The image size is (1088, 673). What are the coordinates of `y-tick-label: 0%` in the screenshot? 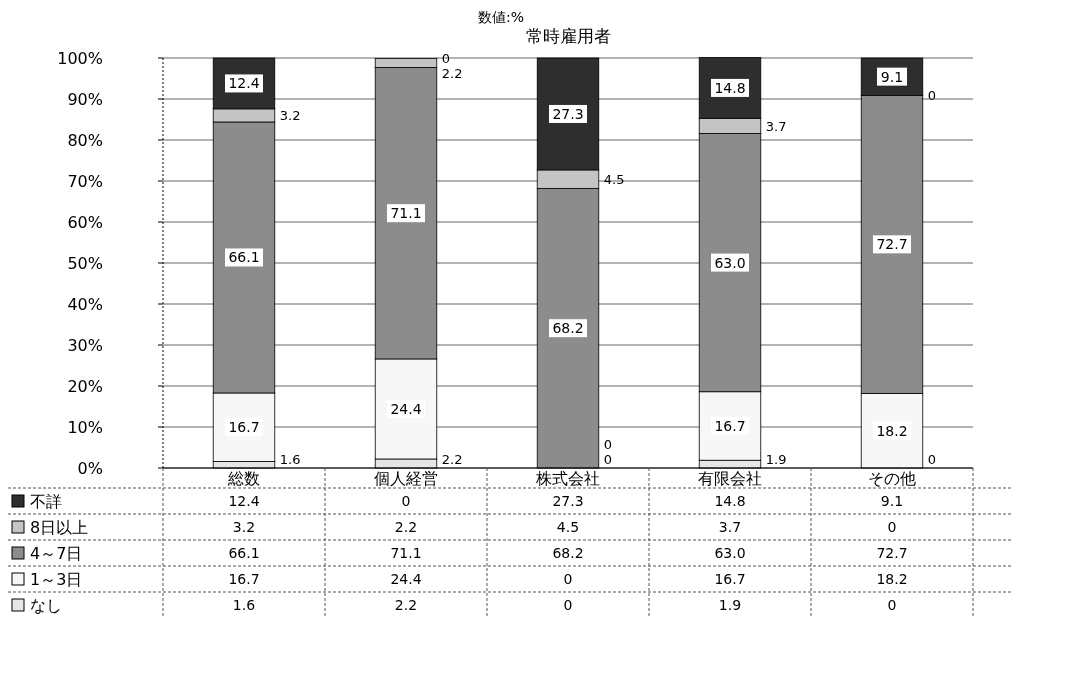 It's located at (90, 468).